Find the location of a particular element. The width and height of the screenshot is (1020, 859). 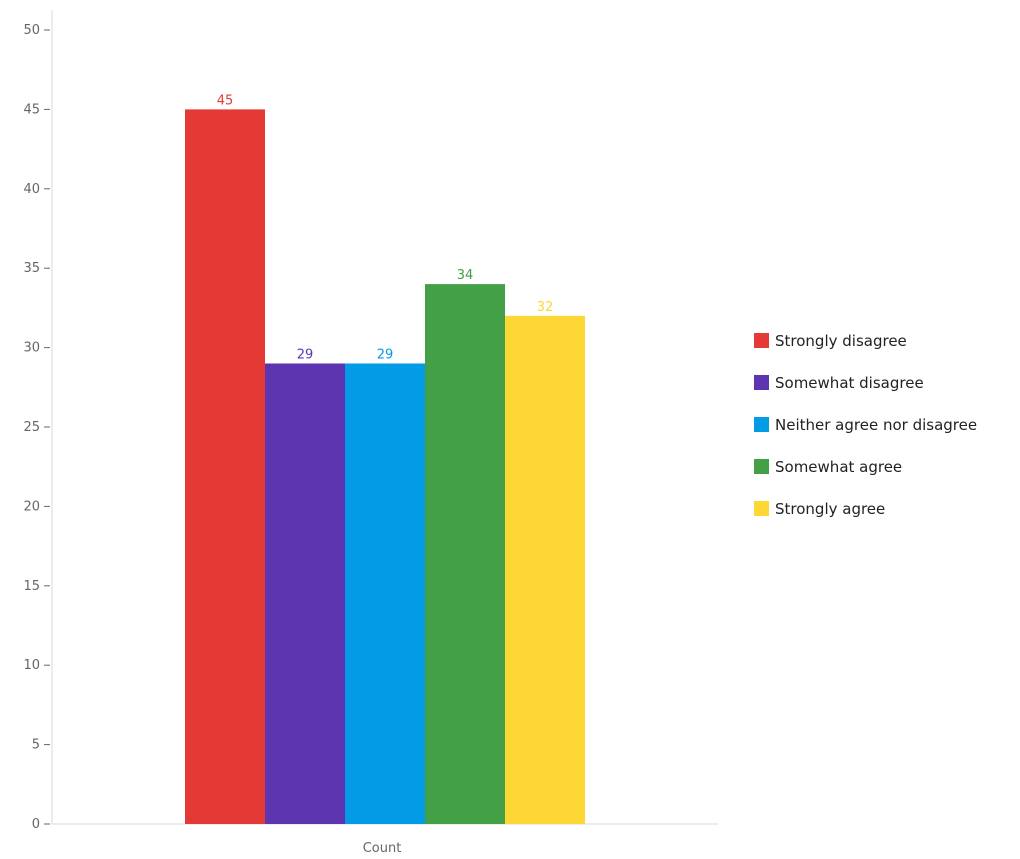

y-tick-label: 45 is located at coordinates (31, 109).